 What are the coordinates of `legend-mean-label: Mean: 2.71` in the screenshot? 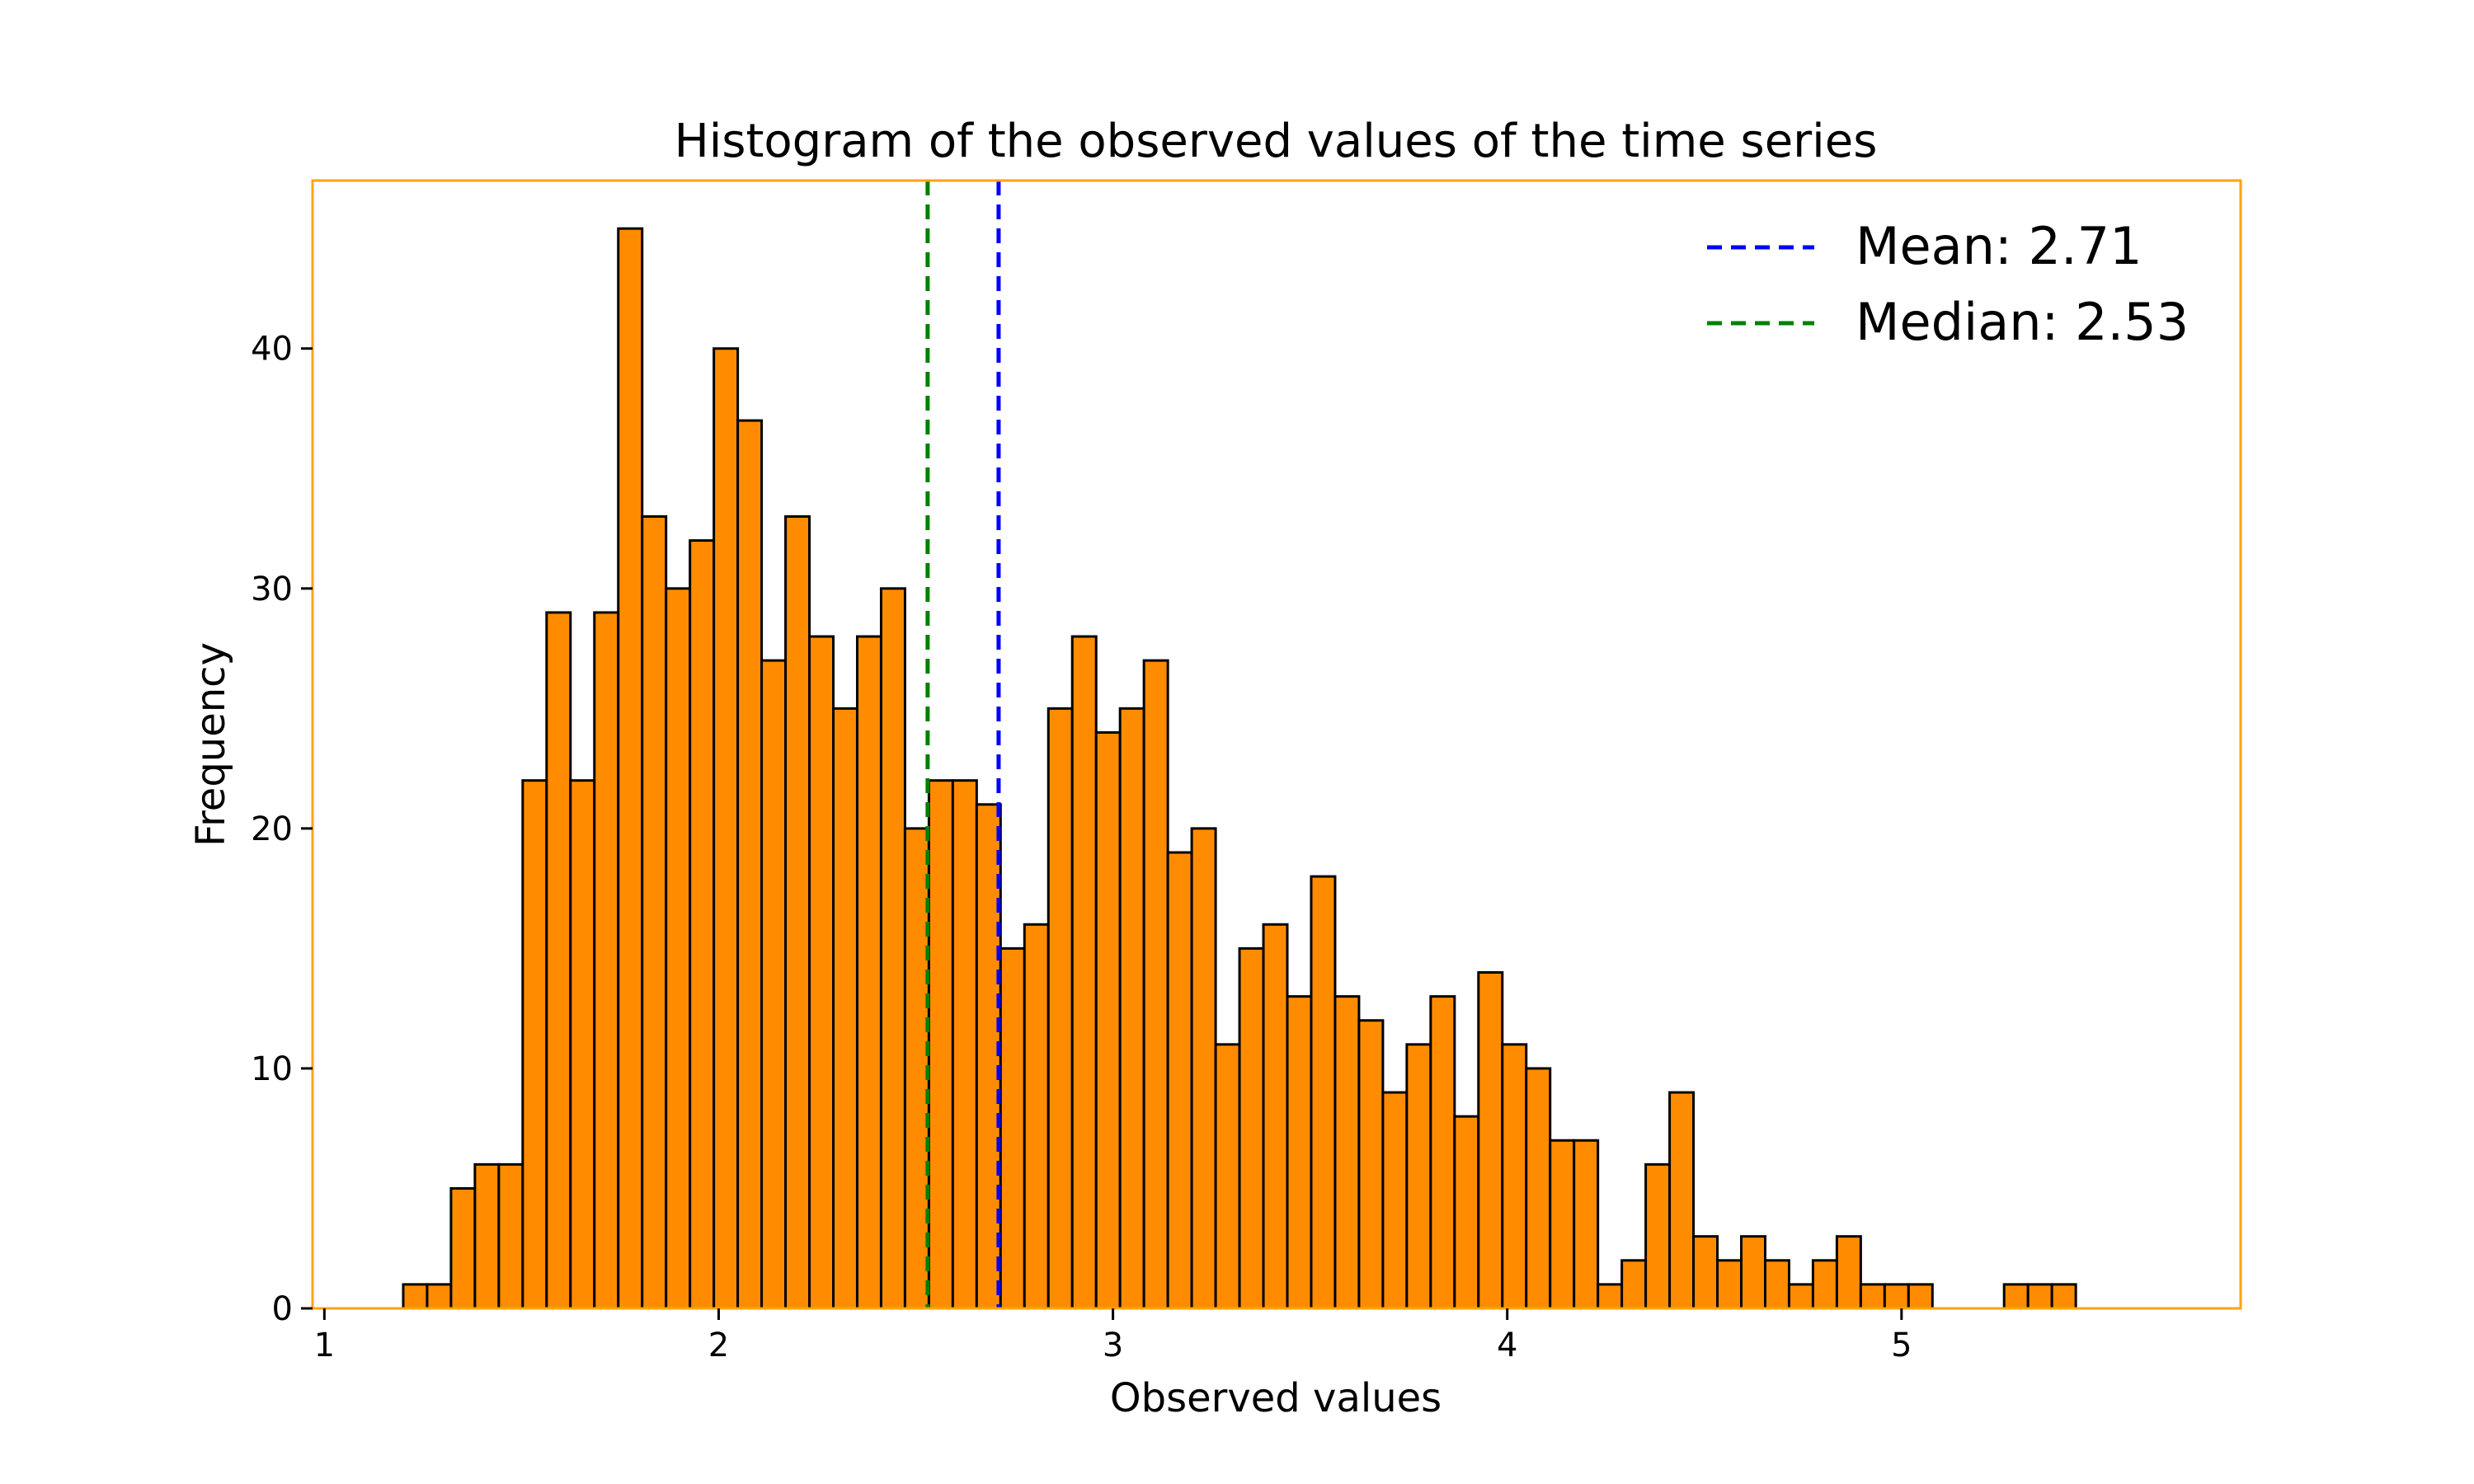 It's located at (1999, 246).